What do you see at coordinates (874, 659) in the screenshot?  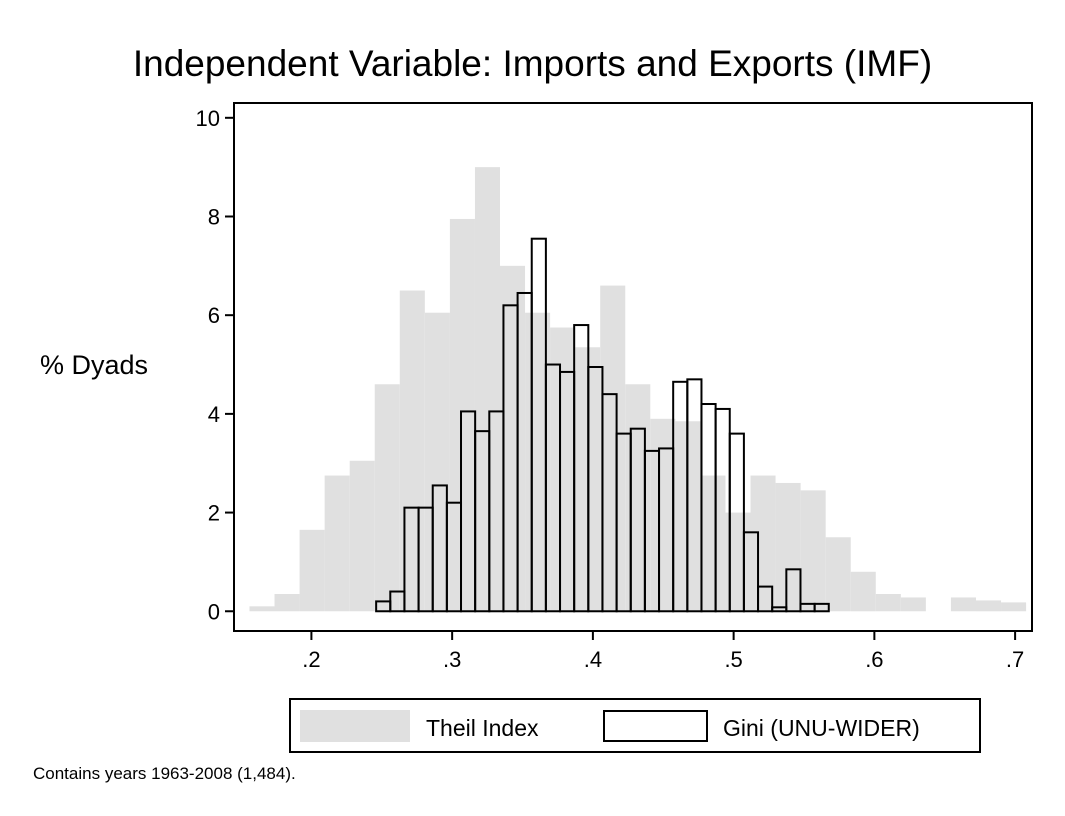 I see `x-tick-label: .6` at bounding box center [874, 659].